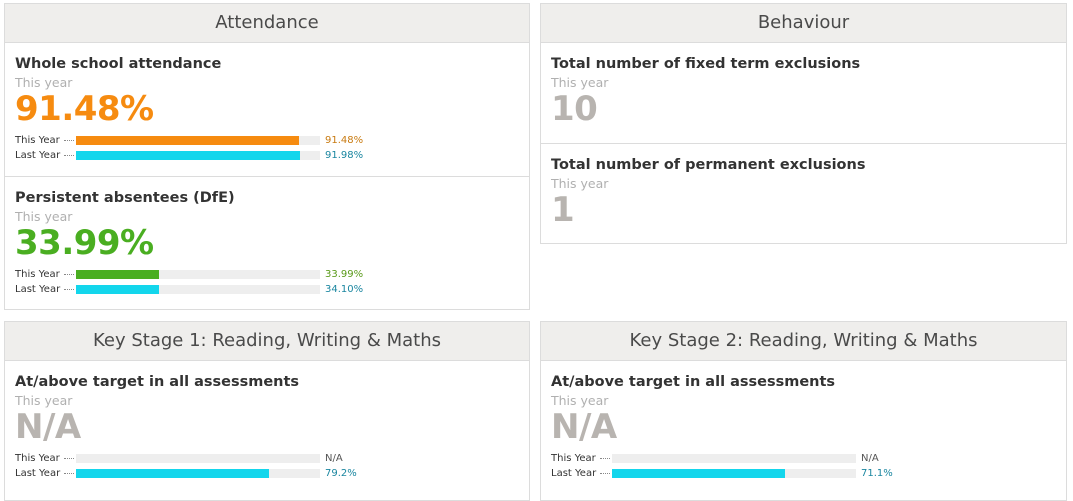  What do you see at coordinates (706, 64) in the screenshot?
I see `metric-title: Total number of fixed term exclusions` at bounding box center [706, 64].